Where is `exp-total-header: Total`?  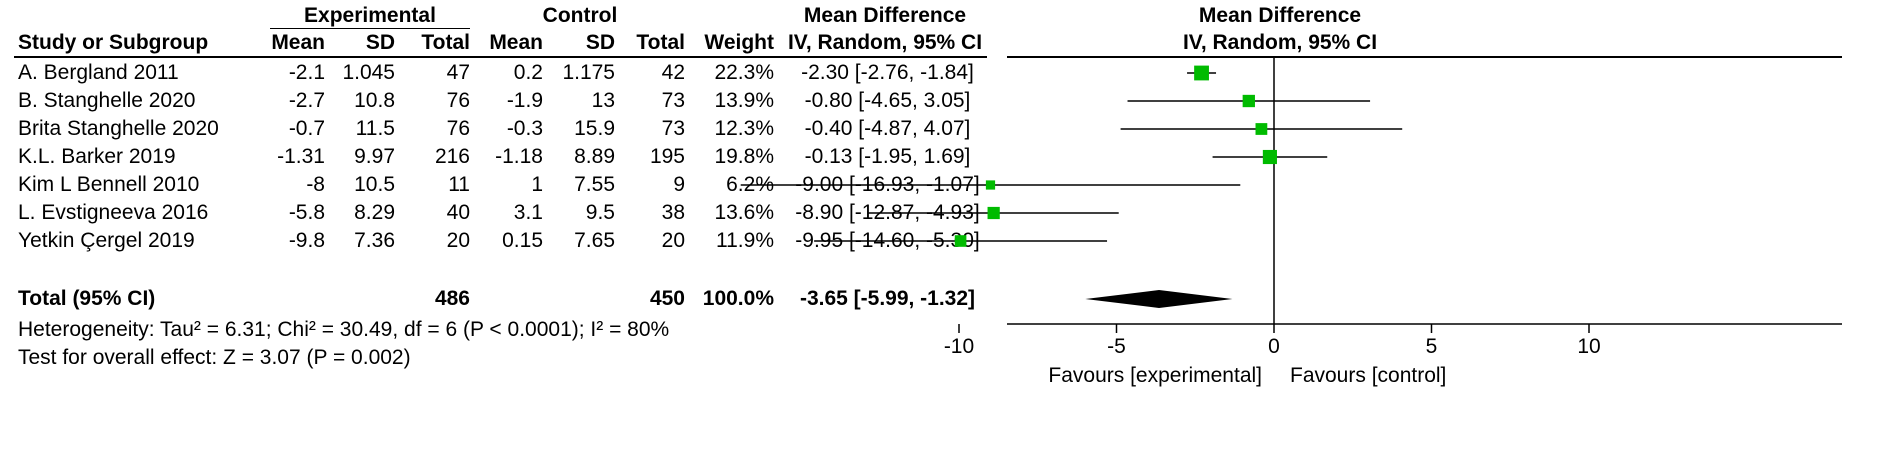
exp-total-header: Total is located at coordinates (445, 42).